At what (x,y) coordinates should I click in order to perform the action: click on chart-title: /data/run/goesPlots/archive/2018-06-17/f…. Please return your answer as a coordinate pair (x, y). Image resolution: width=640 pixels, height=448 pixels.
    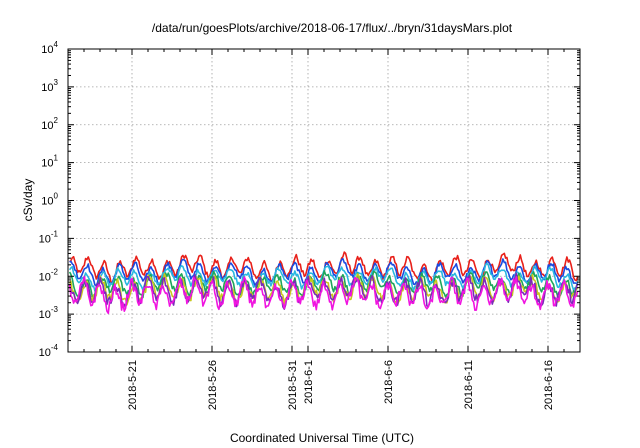
    Looking at the image, I should click on (332, 28).